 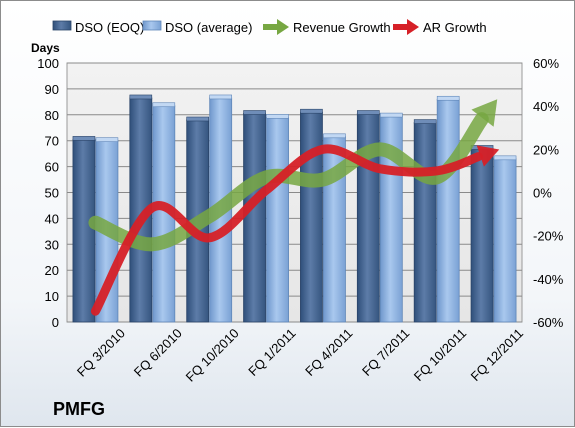 I want to click on y-tick-label: 80, so click(x=52, y=115).